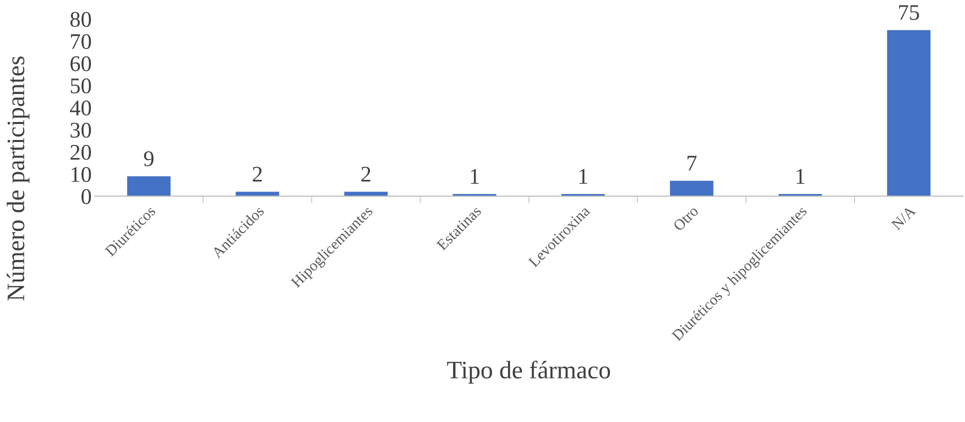  Describe the element at coordinates (909, 12) in the screenshot. I see `data-label: 75` at that location.